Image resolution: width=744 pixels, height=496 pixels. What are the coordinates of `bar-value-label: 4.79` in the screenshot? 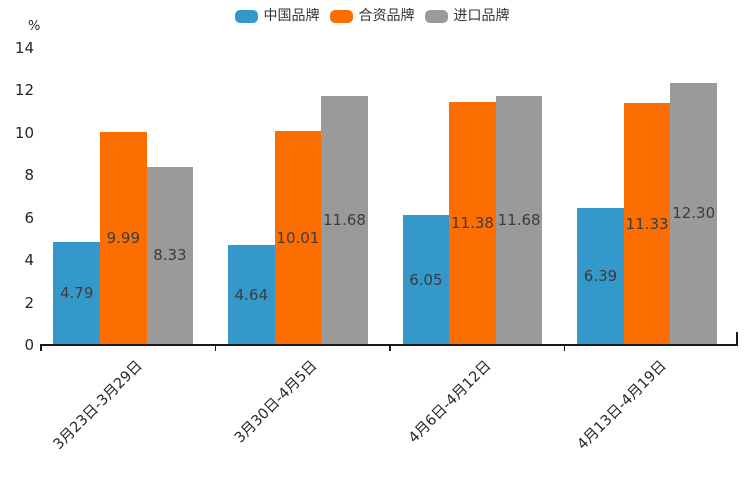 It's located at (76, 293).